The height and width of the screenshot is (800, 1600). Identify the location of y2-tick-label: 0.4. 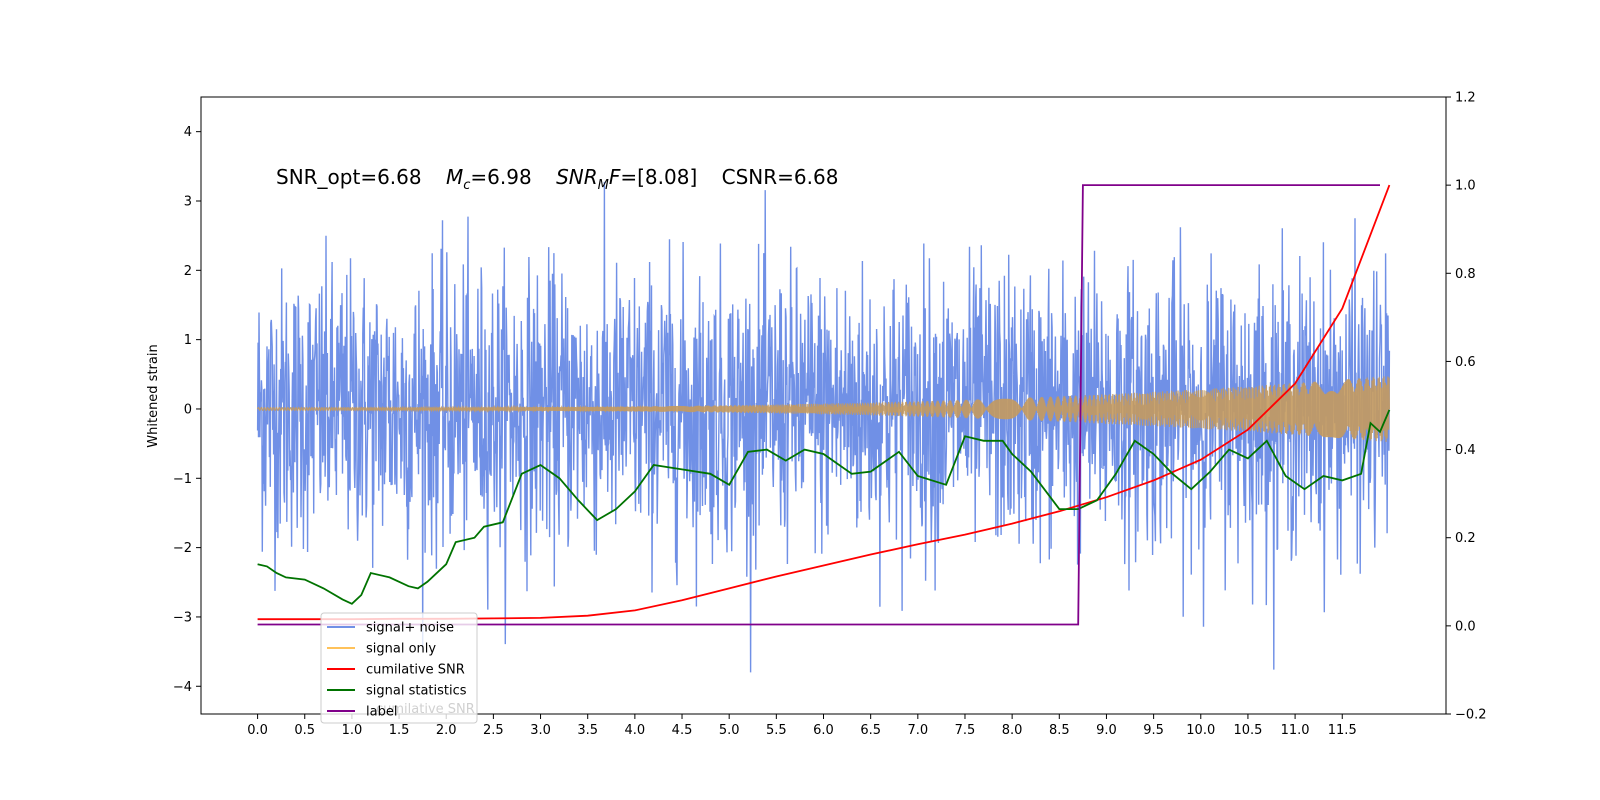
(1465, 450).